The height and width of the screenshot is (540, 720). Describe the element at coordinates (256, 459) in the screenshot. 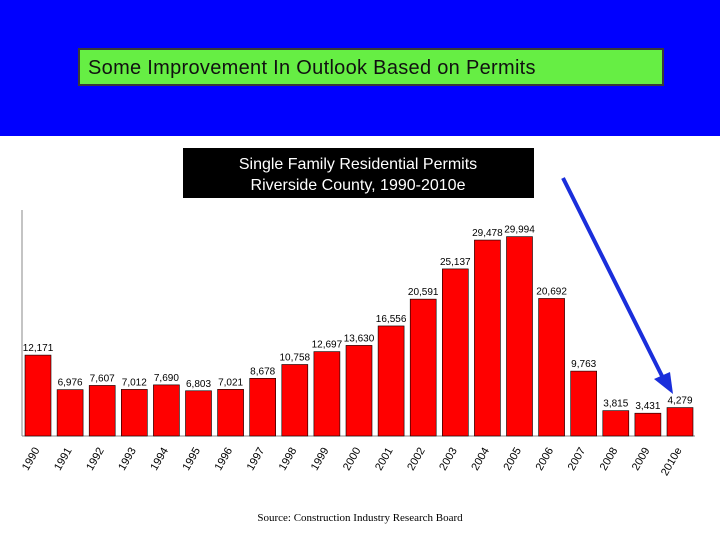

I see `x-tick-1997: 1997` at that location.